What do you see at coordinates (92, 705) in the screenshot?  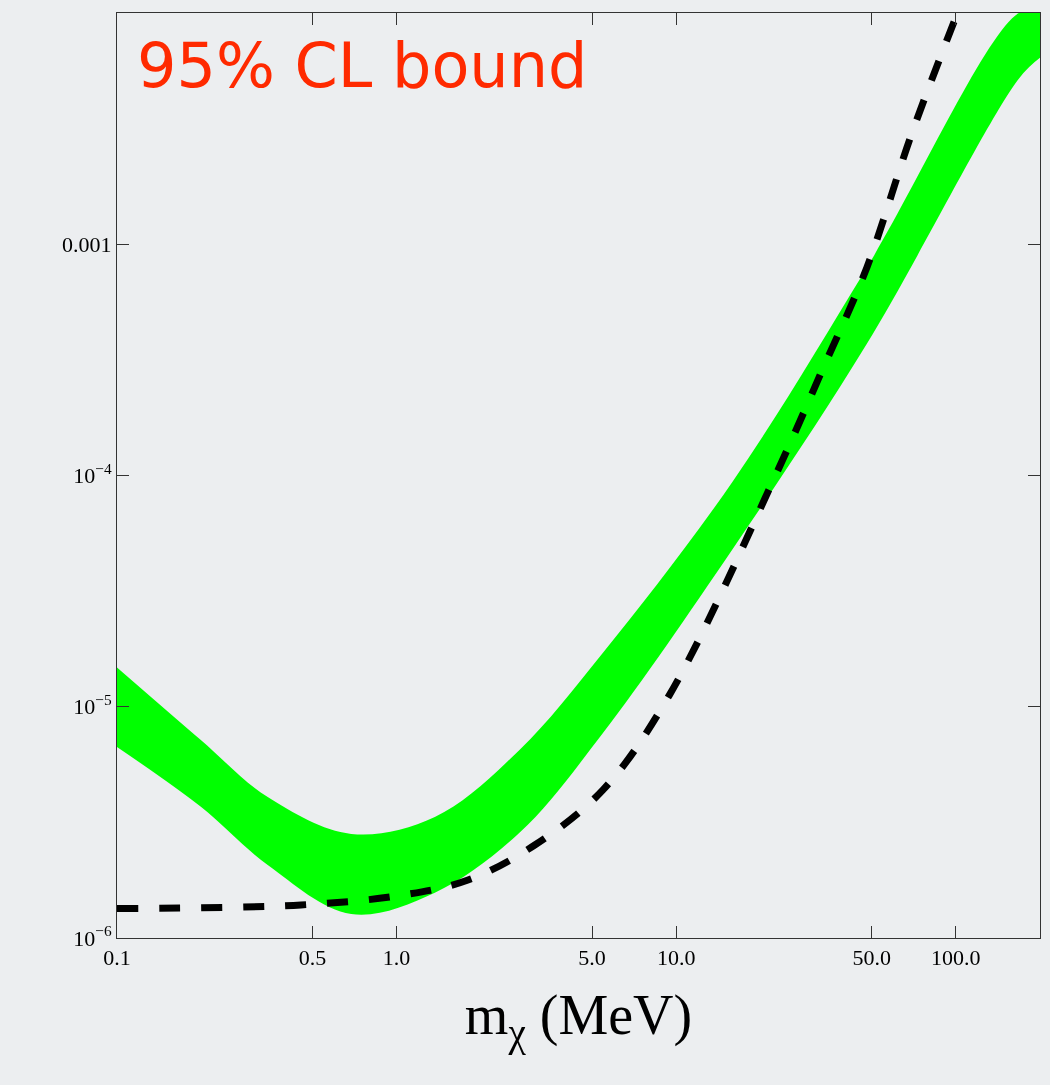 I see `y-tick-label: 10$^{−5}$` at bounding box center [92, 705].